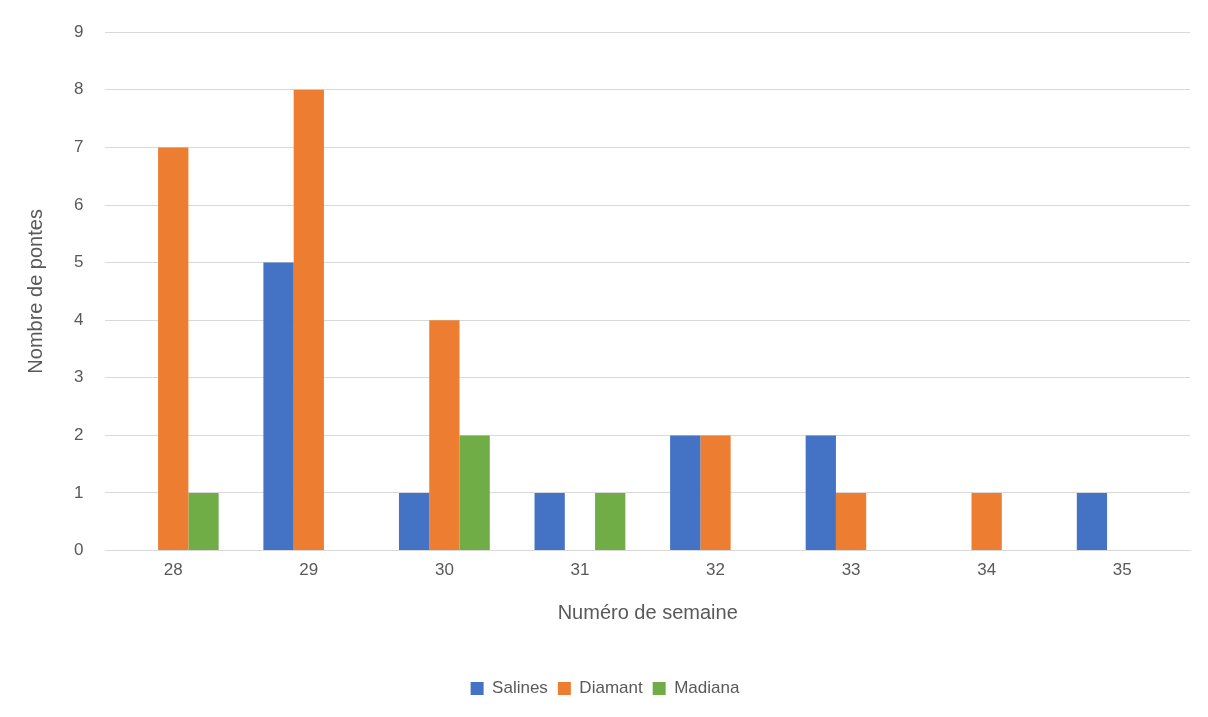  I want to click on y-axis-title: Nombre de pontes, so click(34, 291).